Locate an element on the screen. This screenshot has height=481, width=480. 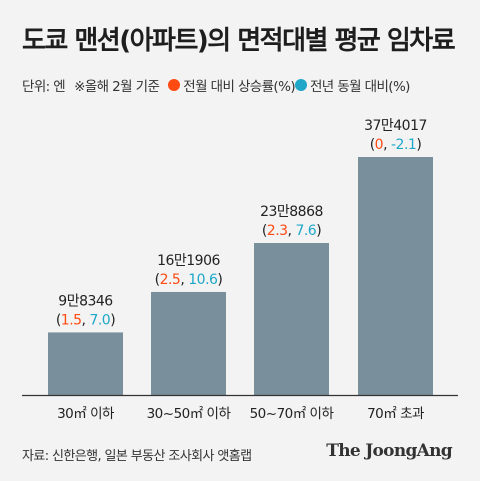
value-label-3: 23만8868 is located at coordinates (291, 212).